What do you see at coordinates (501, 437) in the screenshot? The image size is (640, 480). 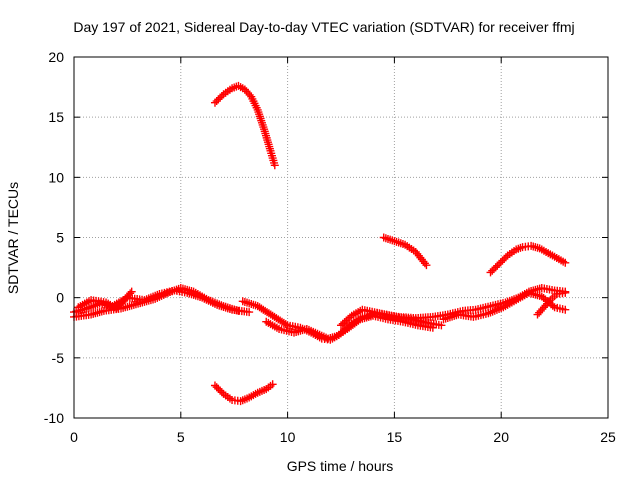 I see `x-tick-label: 20` at bounding box center [501, 437].